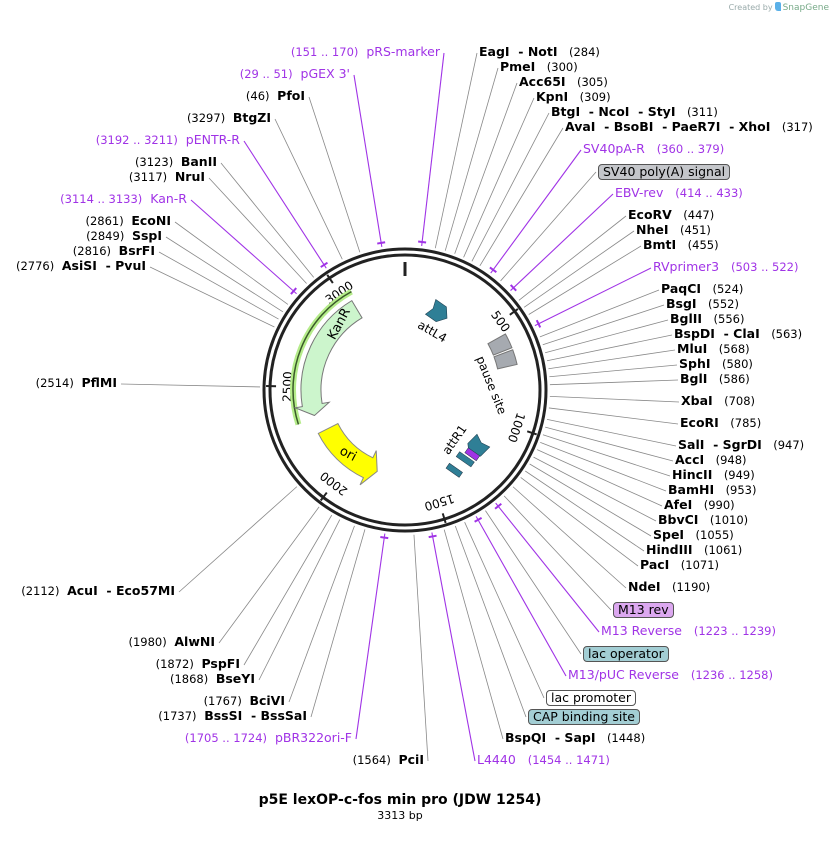 The width and height of the screenshot is (835, 858). I want to click on primer-prs-marker: (151 .. 170) pRS-marker, so click(365, 52).